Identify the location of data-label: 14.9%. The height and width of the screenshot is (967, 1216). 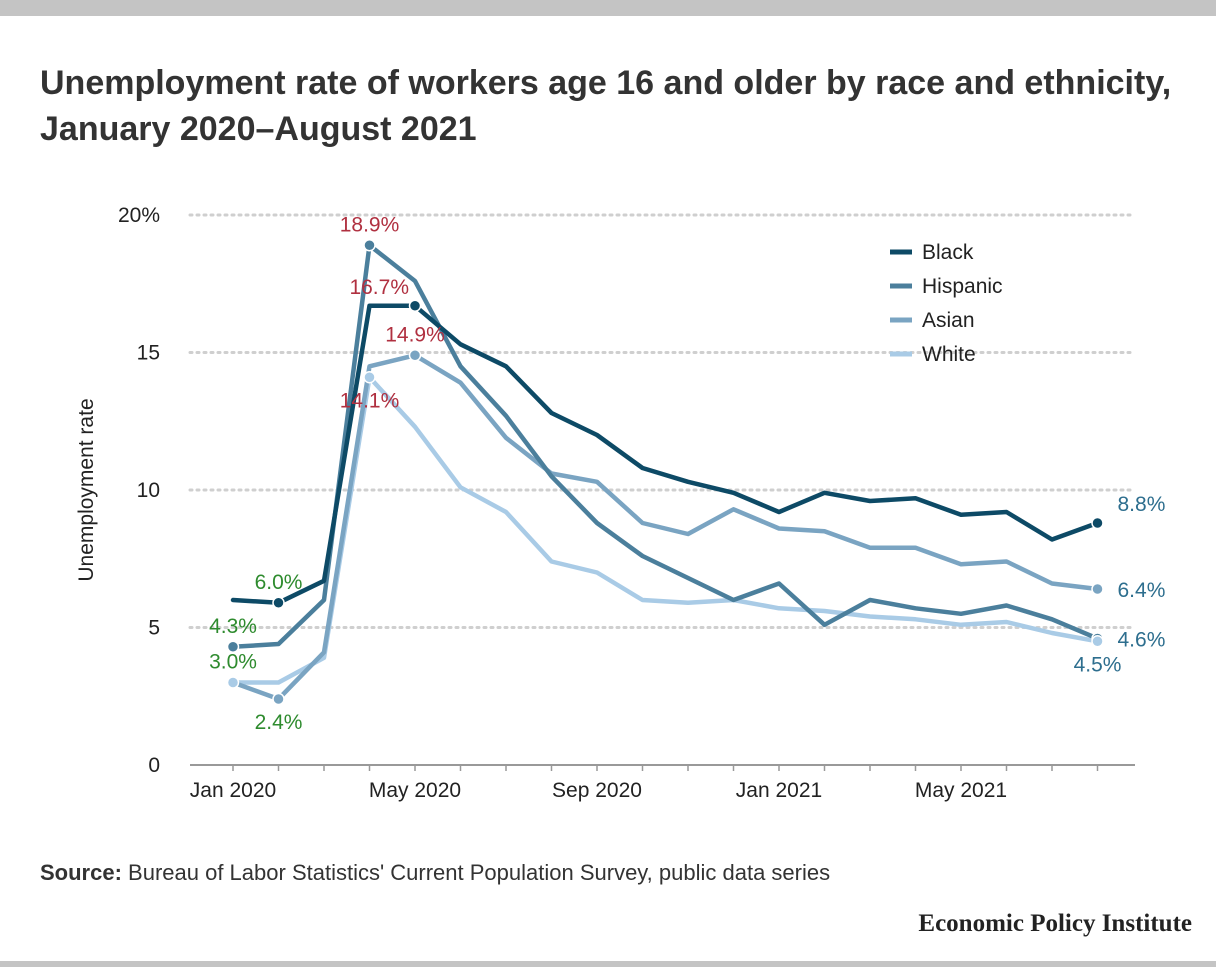
(415, 334).